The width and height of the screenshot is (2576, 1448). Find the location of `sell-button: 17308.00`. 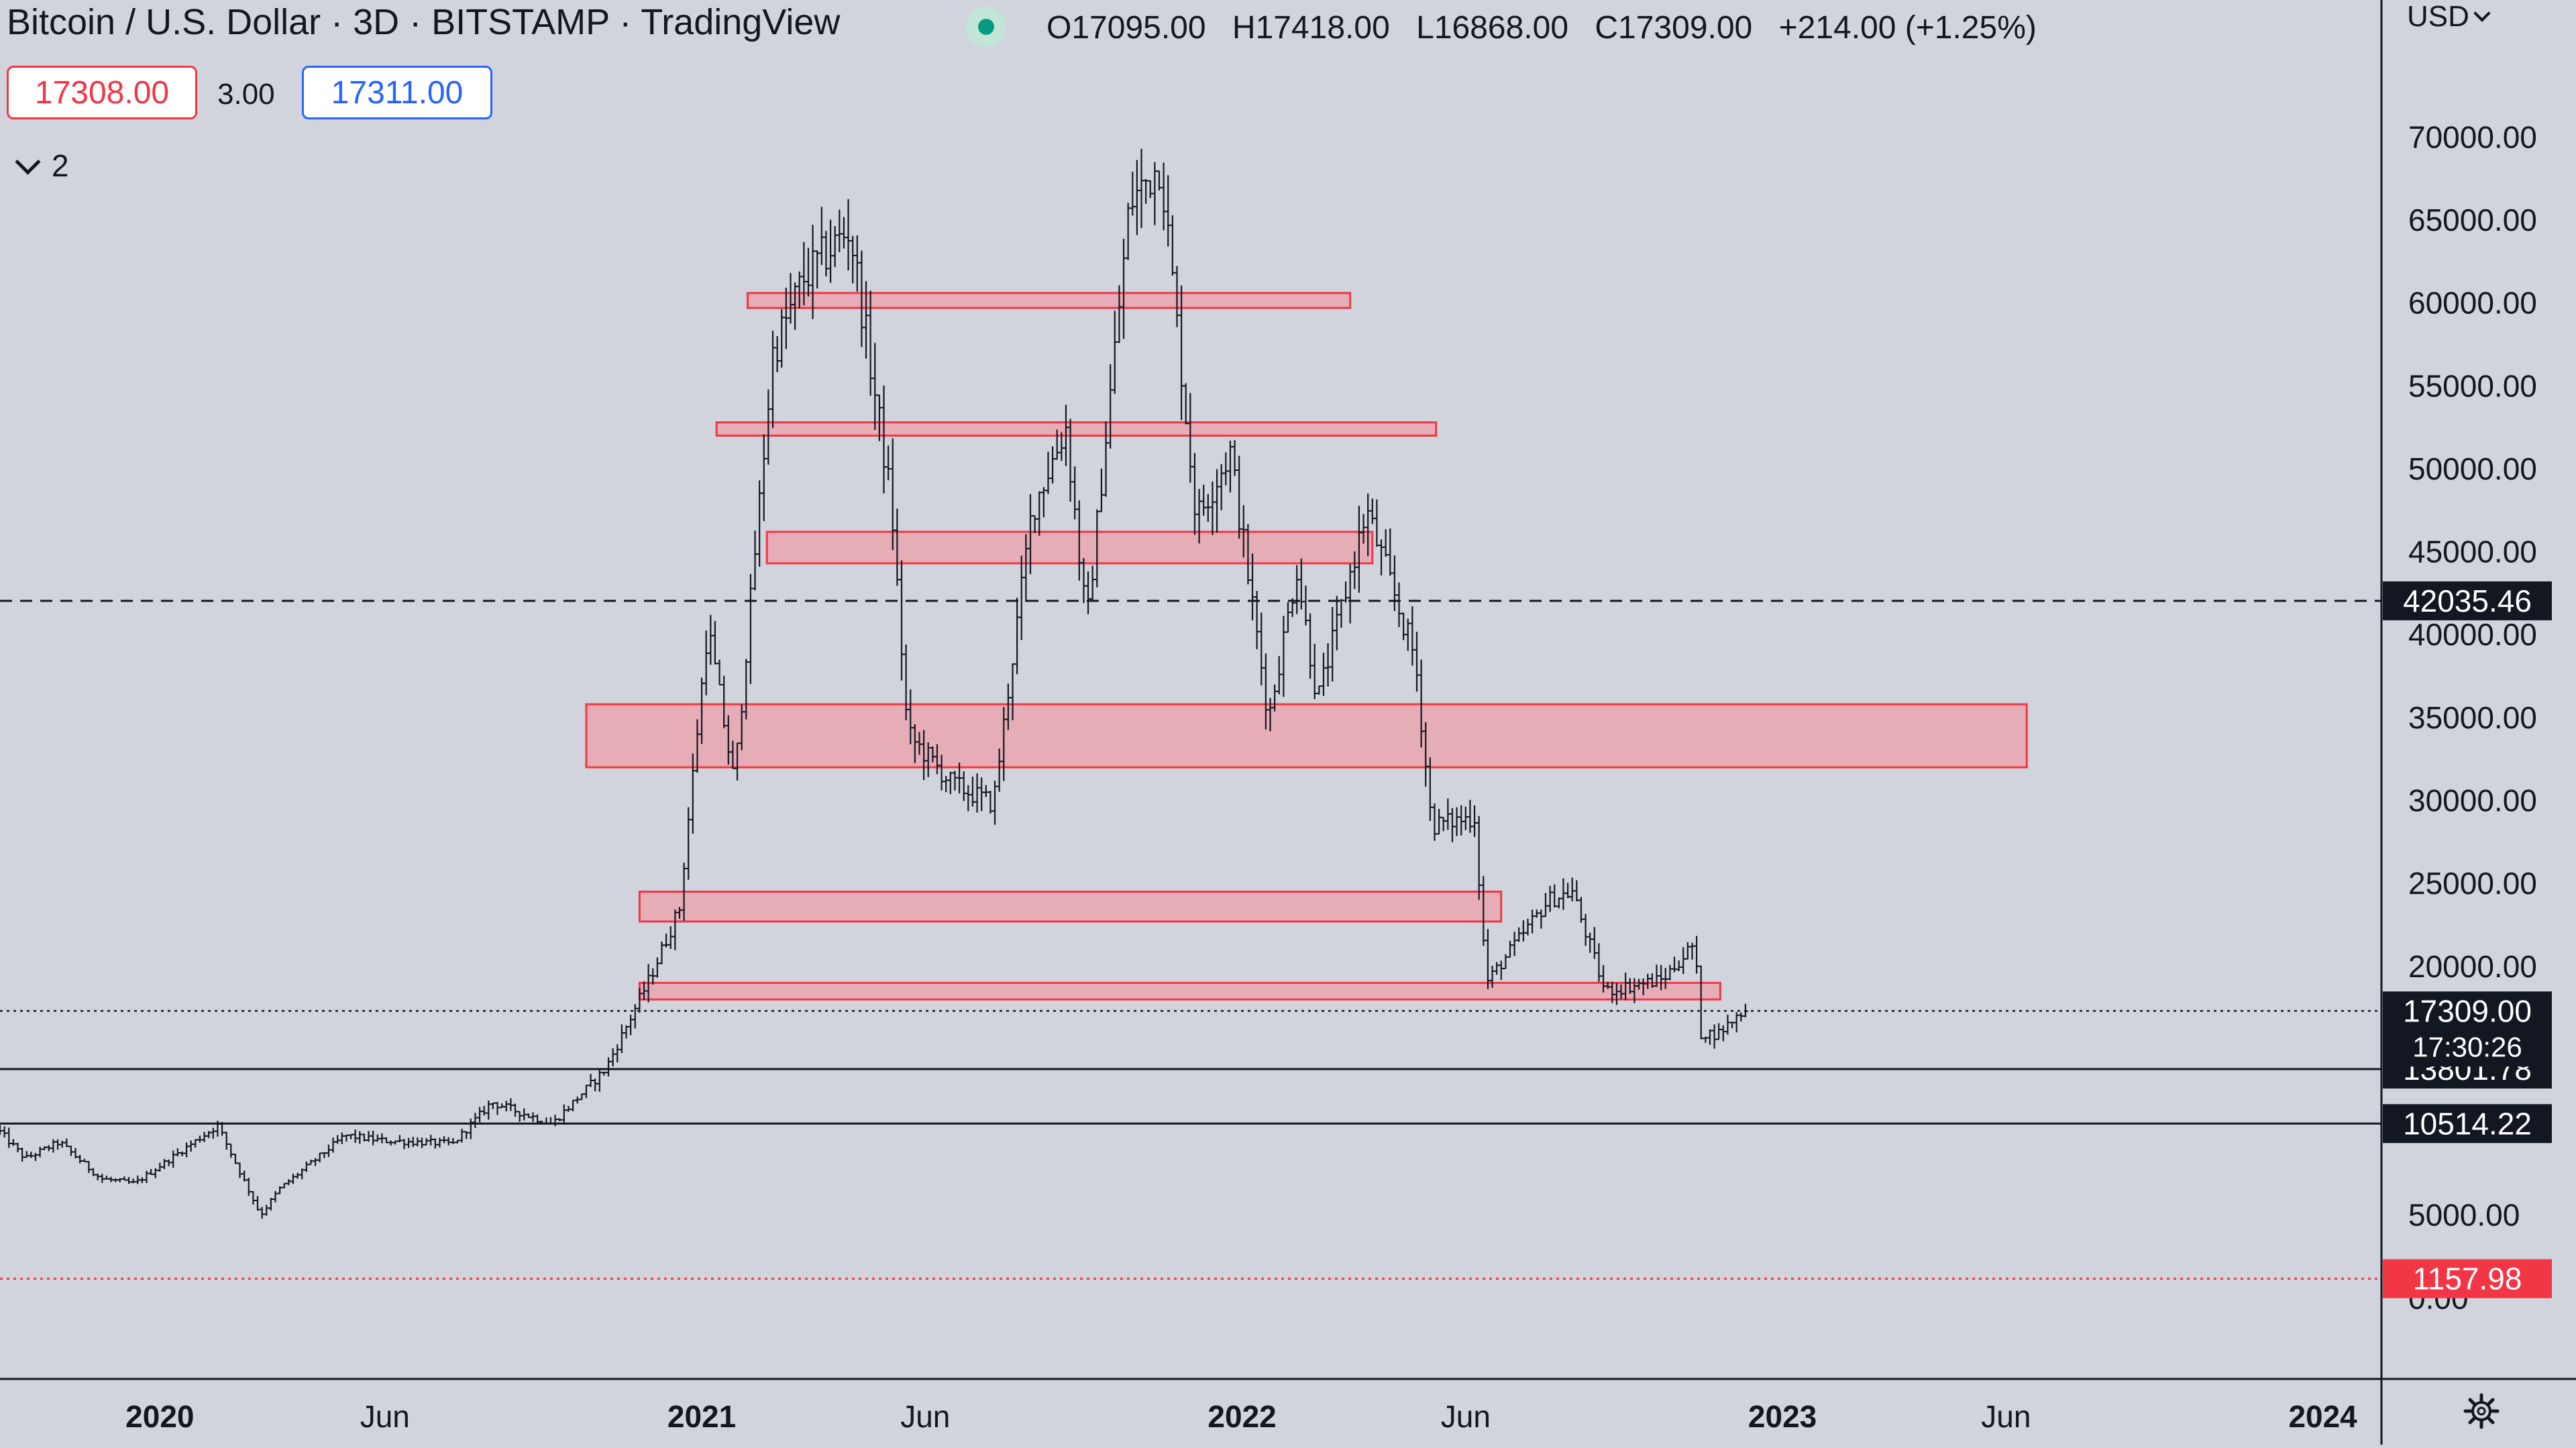

sell-button: 17308.00 is located at coordinates (102, 92).